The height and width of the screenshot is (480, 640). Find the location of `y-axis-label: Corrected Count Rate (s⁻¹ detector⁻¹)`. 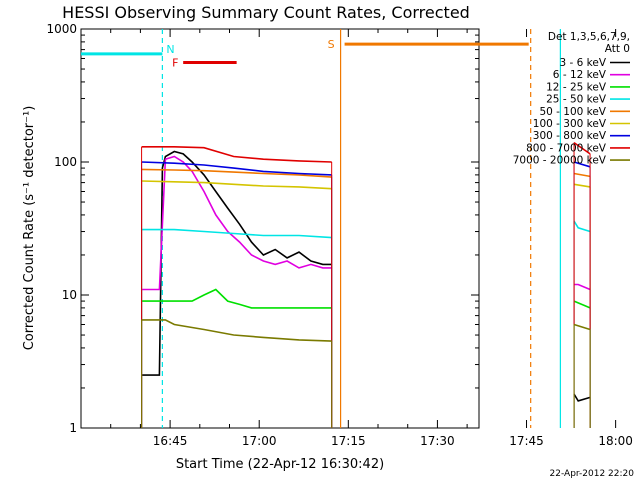

y-axis-label: Corrected Count Rate (s⁻¹ detector⁻¹) is located at coordinates (29, 228).